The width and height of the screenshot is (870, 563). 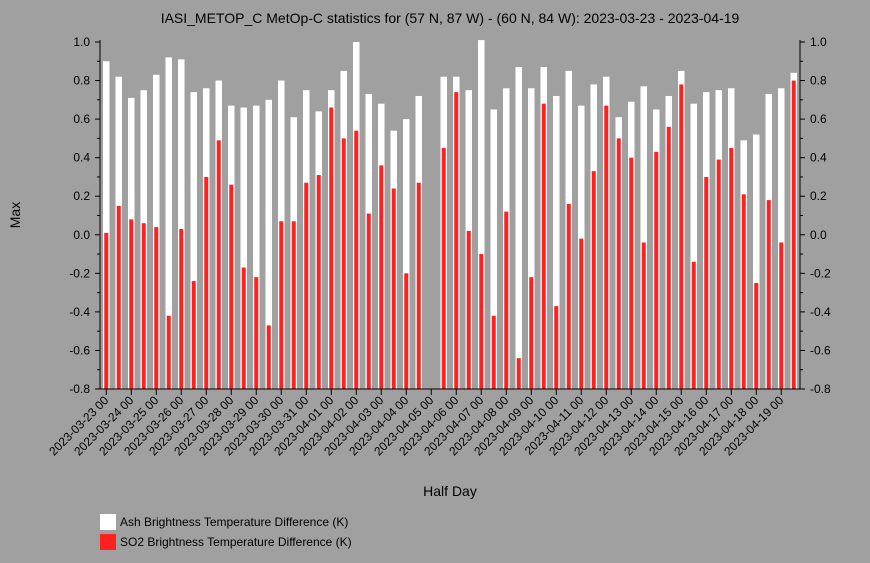 What do you see at coordinates (820, 273) in the screenshot?
I see `y-tick-label-right: -0.2` at bounding box center [820, 273].